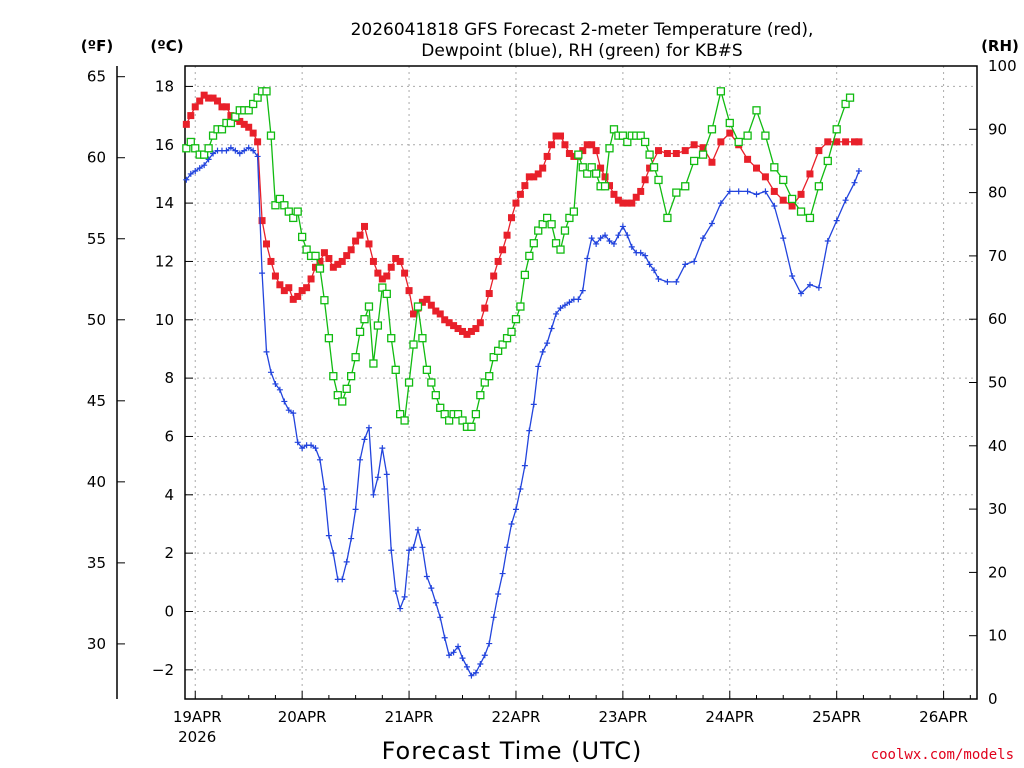 This screenshot has width=1024, height=768. What do you see at coordinates (164, 145) in the screenshot?
I see `celsius-tick-label: 16` at bounding box center [164, 145].